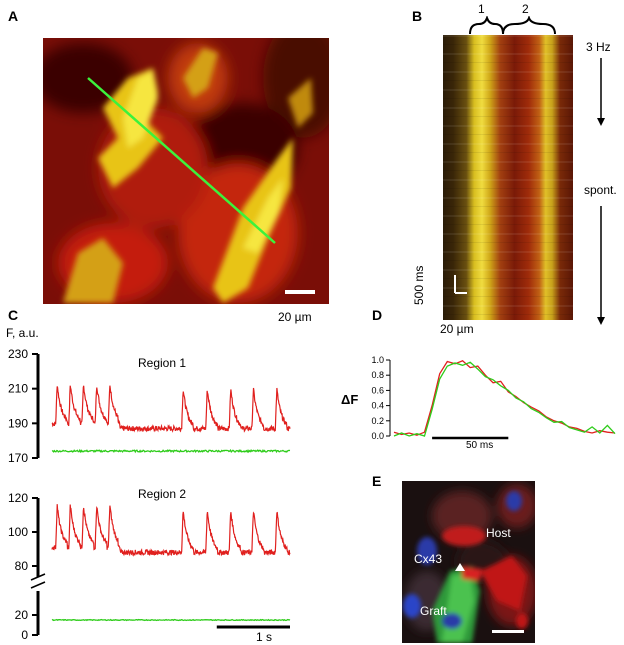  Describe the element at coordinates (22, 566) in the screenshot. I see `tick-label: 80` at that location.